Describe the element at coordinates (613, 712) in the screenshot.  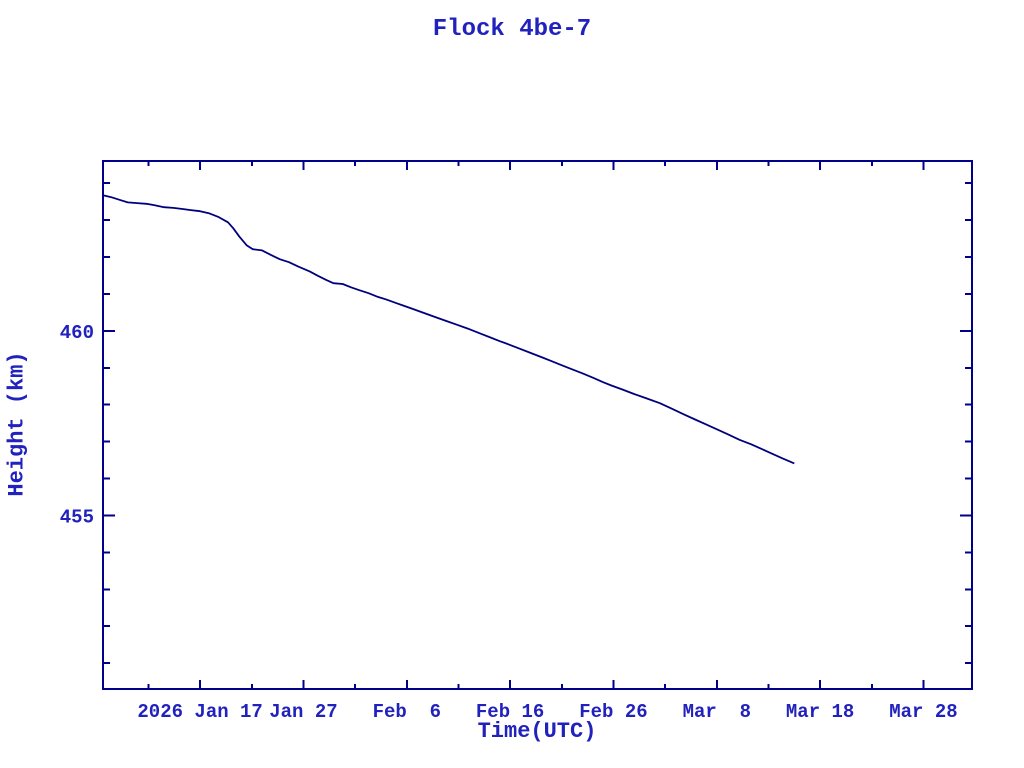
I see `x-tick-label: Feb 26` at that location.